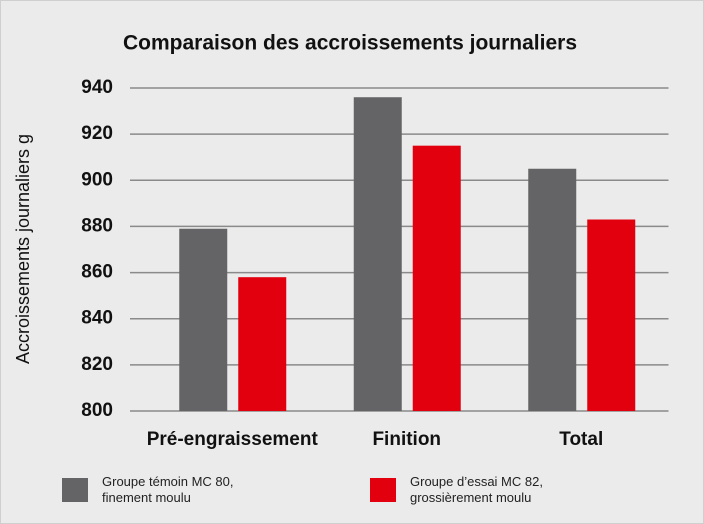  I want to click on y-tick-label: 920, so click(97, 133).